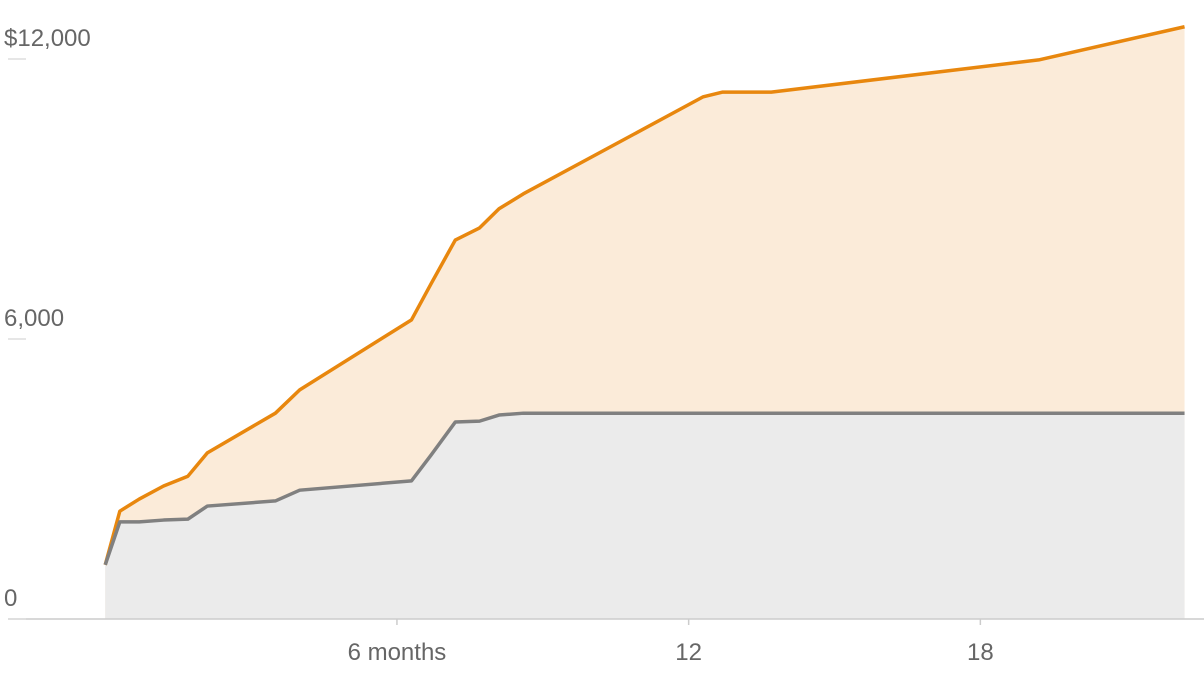 This screenshot has height=676, width=1204. What do you see at coordinates (10, 598) in the screenshot?
I see `y-tick-label: 0` at bounding box center [10, 598].